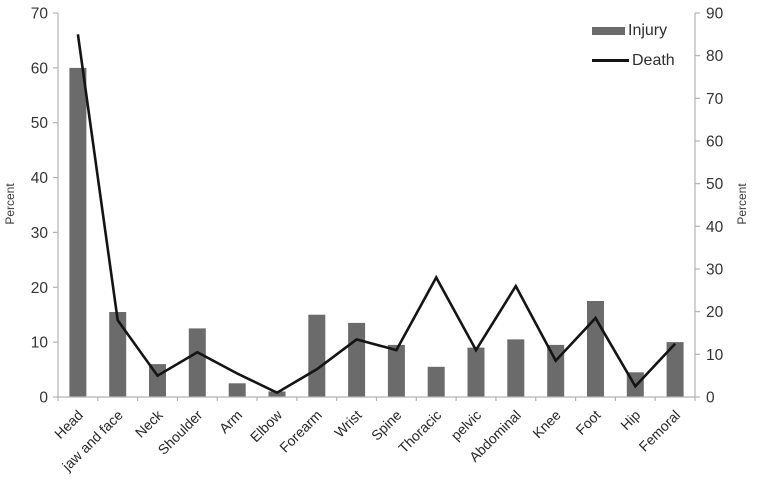 The width and height of the screenshot is (768, 495). What do you see at coordinates (610, 60) in the screenshot?
I see `death-line-swatch-icon` at bounding box center [610, 60].